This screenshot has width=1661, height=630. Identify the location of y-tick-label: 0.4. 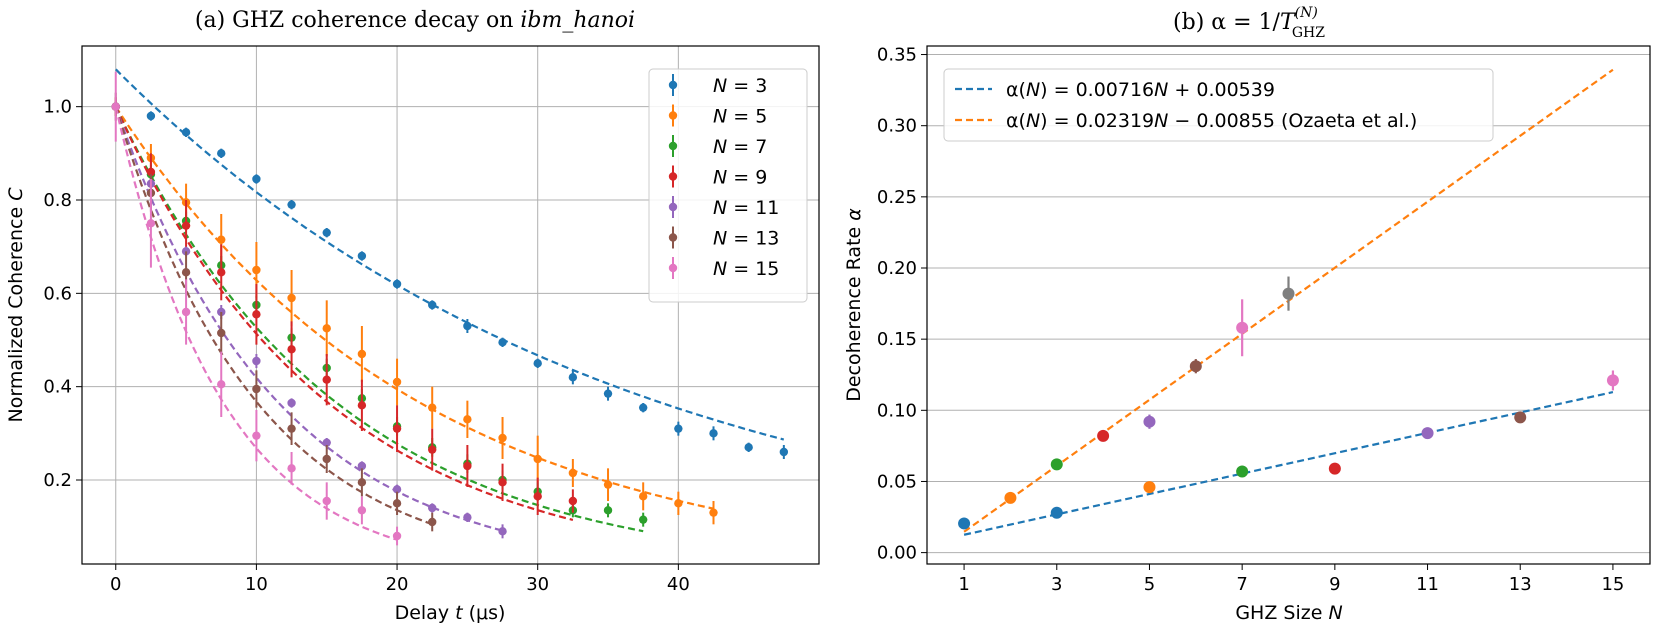
(57, 387).